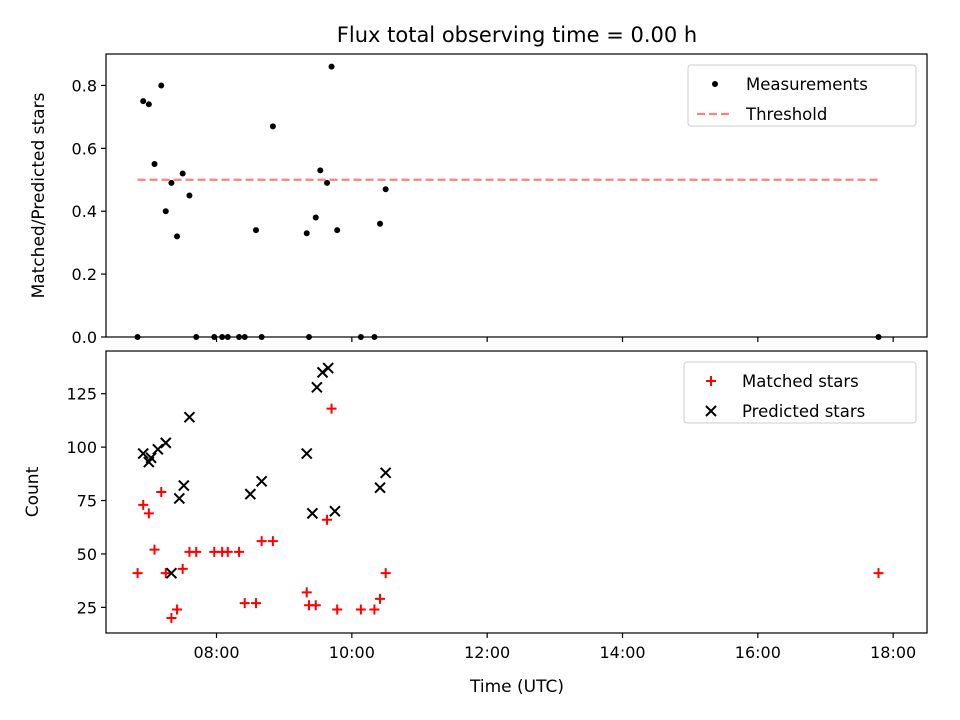 This screenshot has width=960, height=720. I want to click on chart-title: Flux total observing time = 0.00 h, so click(517, 35).